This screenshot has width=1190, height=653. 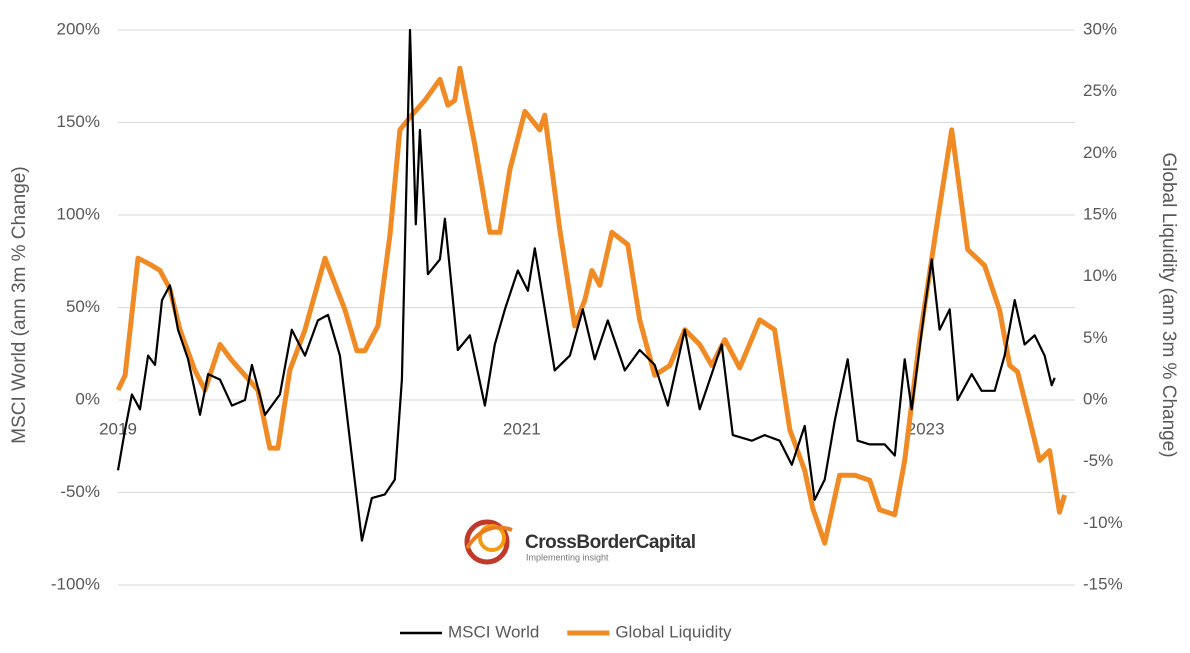 What do you see at coordinates (493, 631) in the screenshot?
I see `legend-label: MSCI World` at bounding box center [493, 631].